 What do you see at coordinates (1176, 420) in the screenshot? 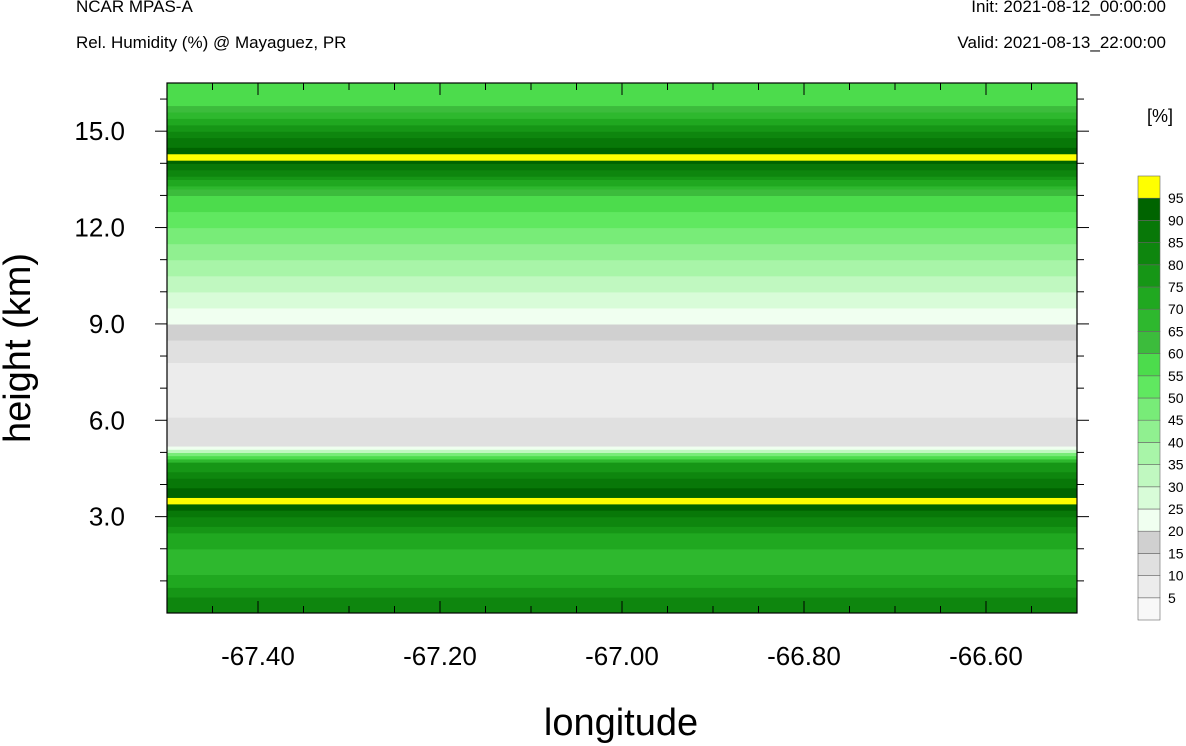
I see `colorbar-label: 45` at bounding box center [1176, 420].